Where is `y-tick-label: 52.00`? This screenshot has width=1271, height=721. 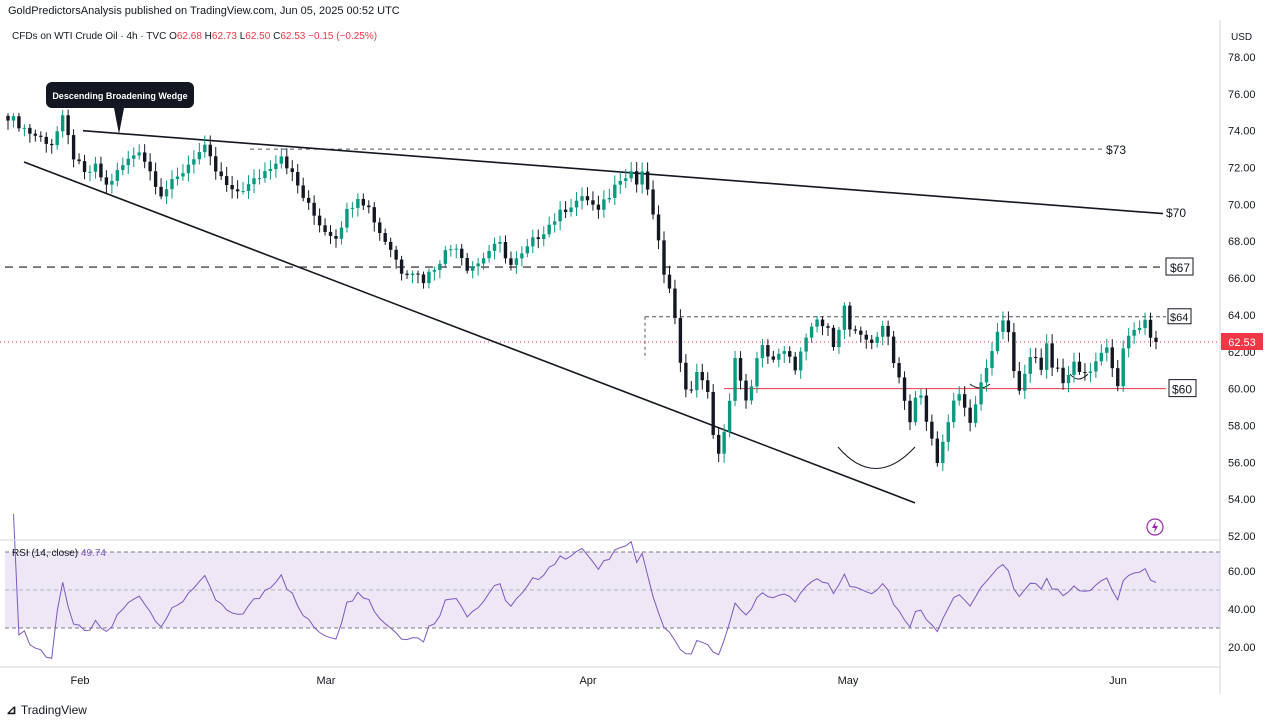 y-tick-label: 52.00 is located at coordinates (1242, 537).